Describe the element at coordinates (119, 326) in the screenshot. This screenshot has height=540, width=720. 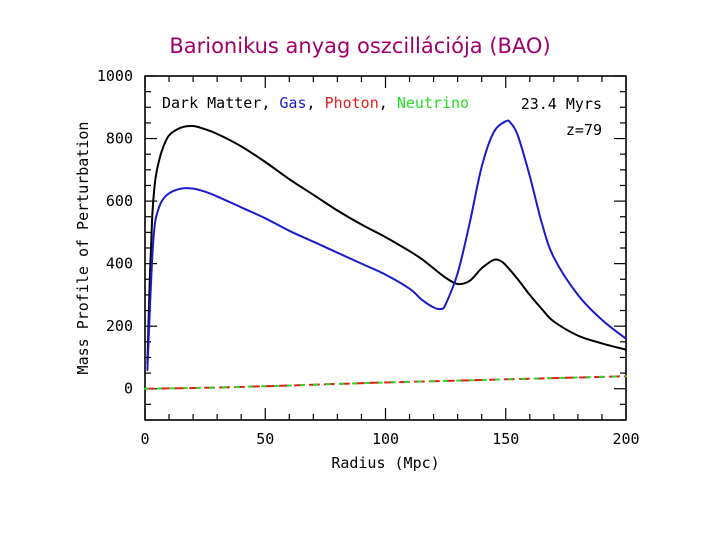
I see `y-tick-label: 200` at that location.